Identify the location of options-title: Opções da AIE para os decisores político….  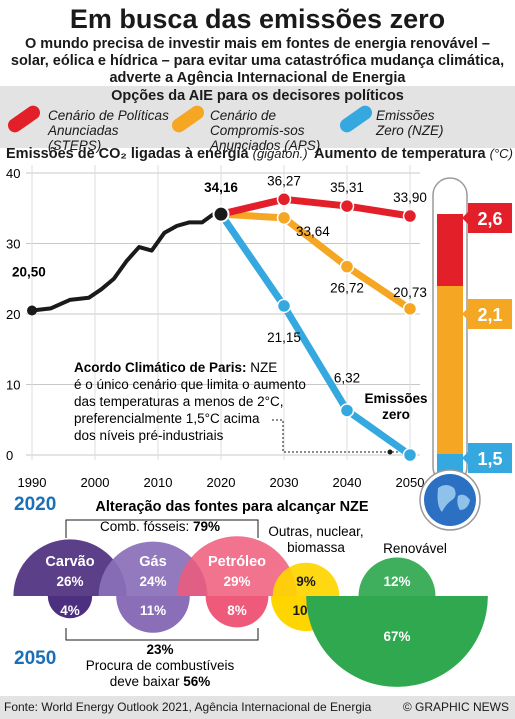
(257, 96).